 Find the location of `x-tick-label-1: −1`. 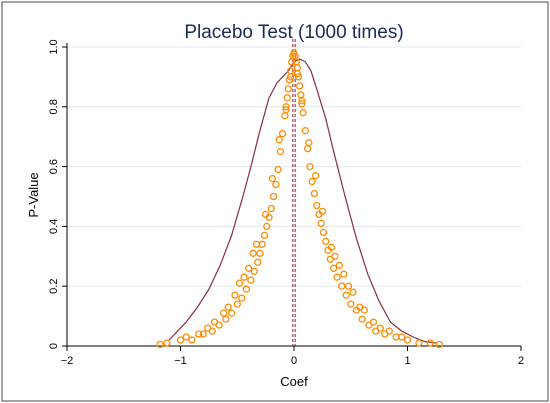

x-tick-label-1: −1 is located at coordinates (180, 361).